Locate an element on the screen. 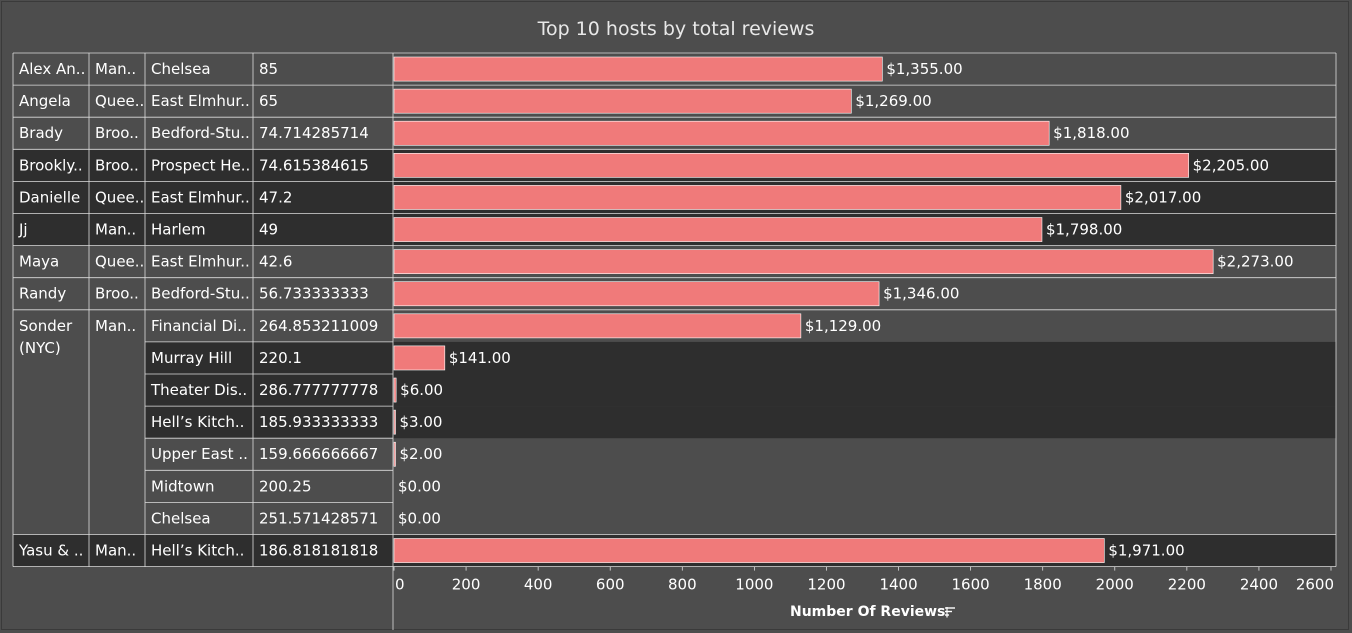  host-cell: Danielle is located at coordinates (49, 197).